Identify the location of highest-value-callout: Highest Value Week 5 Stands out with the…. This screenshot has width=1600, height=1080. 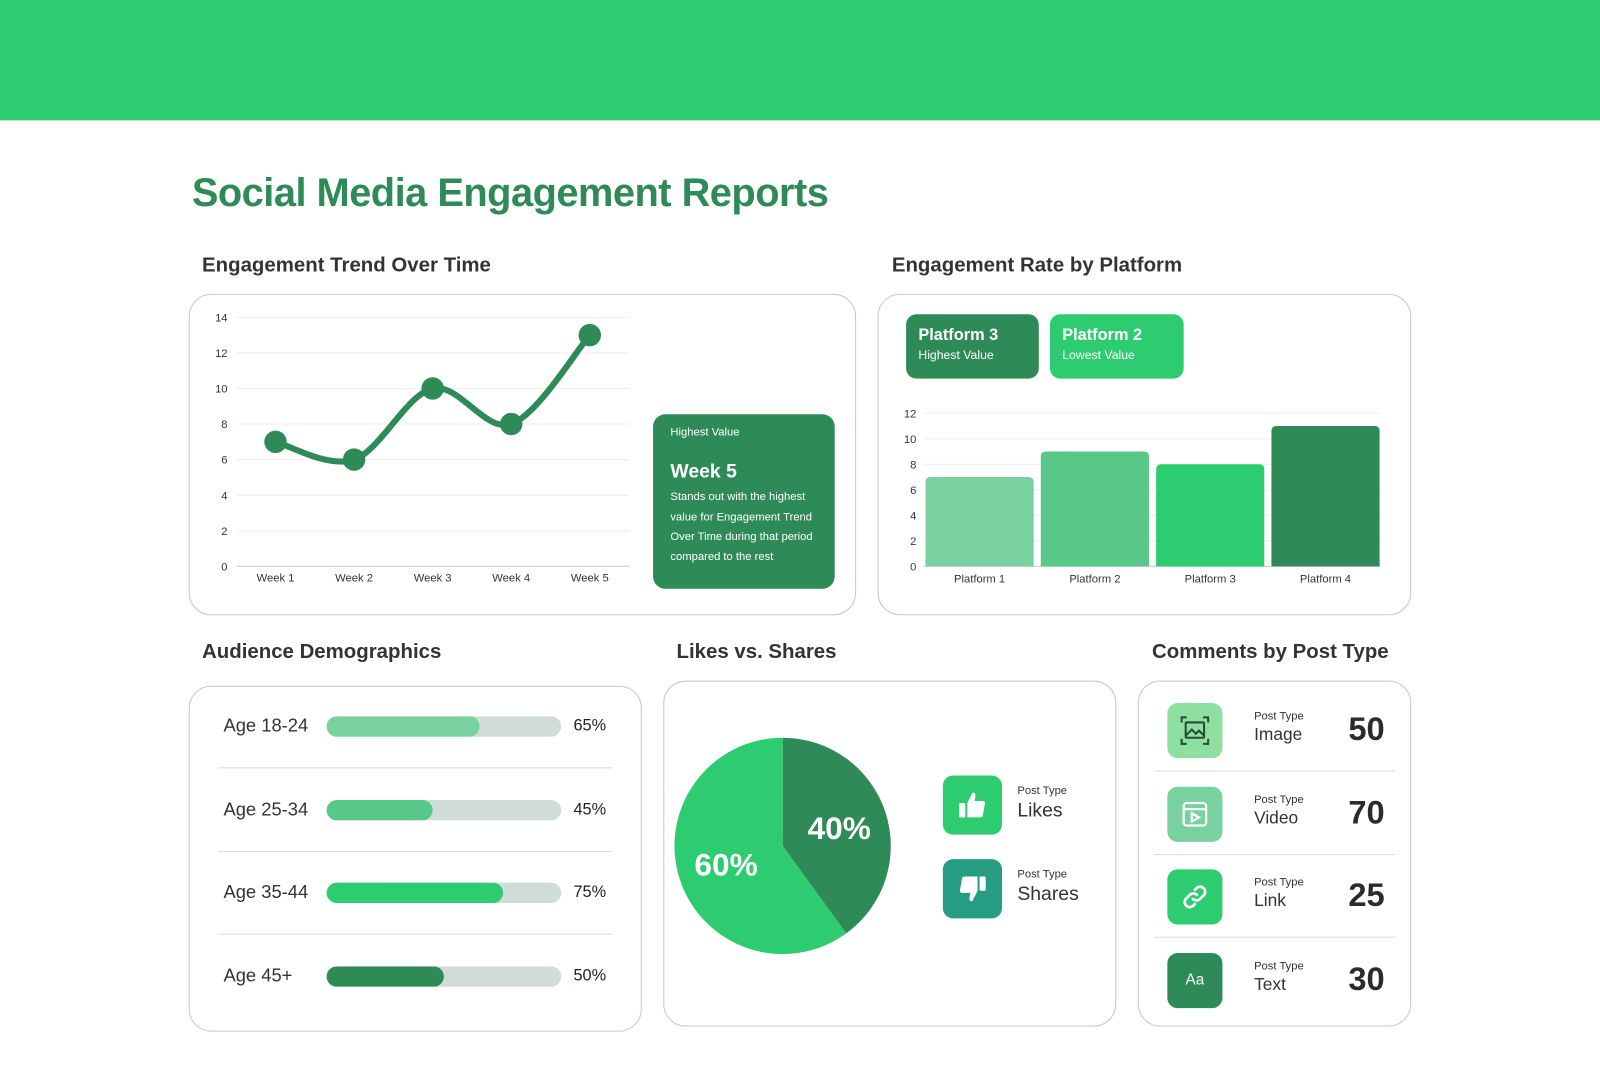
(744, 501).